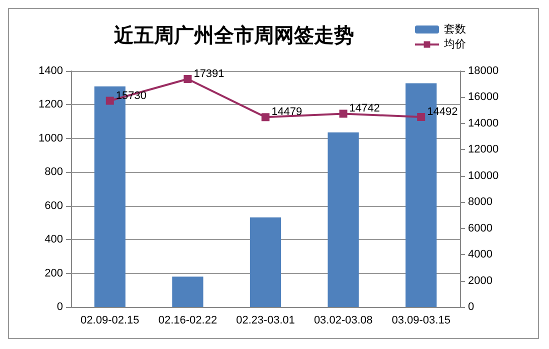 This screenshot has width=549, height=349. Describe the element at coordinates (53, 206) in the screenshot. I see `y-tick-label: 600` at that location.